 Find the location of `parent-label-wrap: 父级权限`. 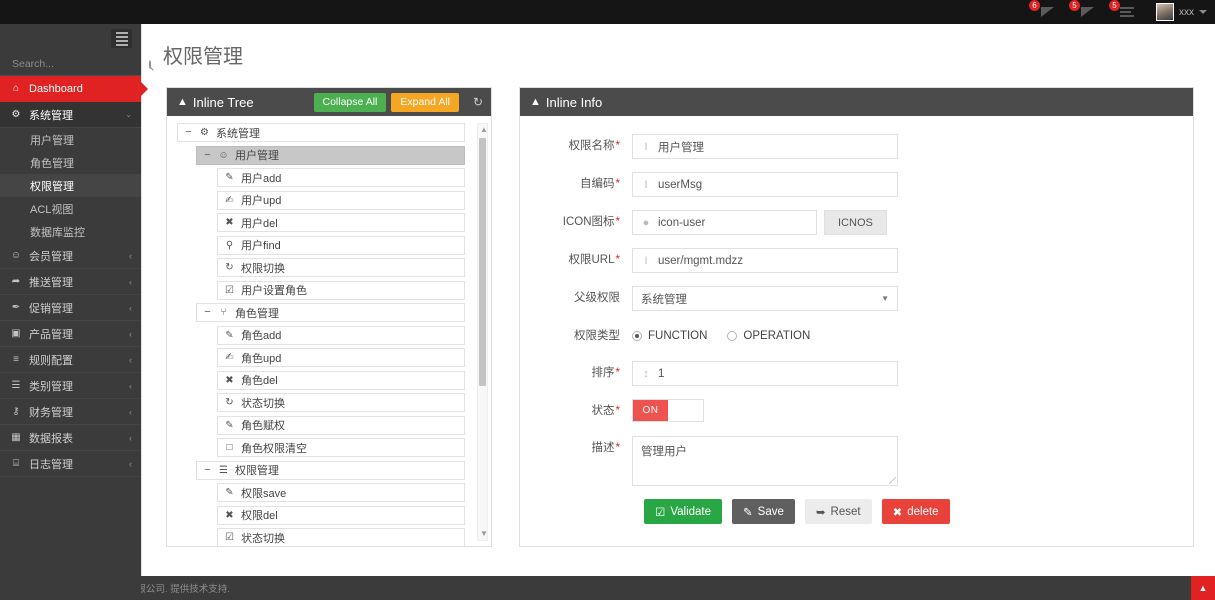

parent-label-wrap: 父级权限 is located at coordinates (576, 298).